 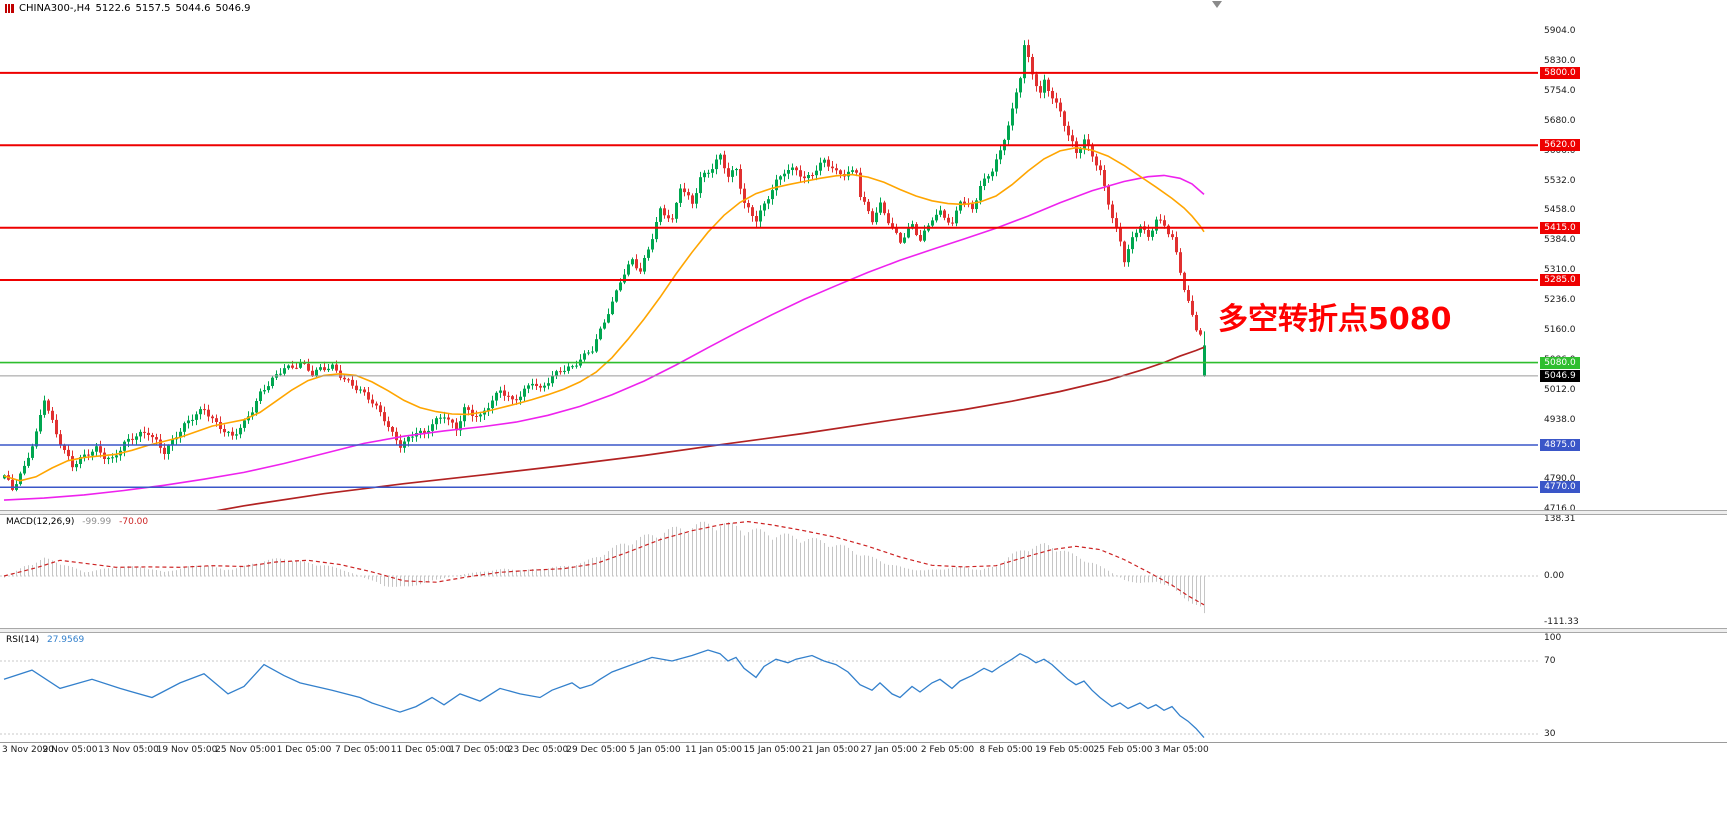 What do you see at coordinates (193, 8) in the screenshot?
I see `low-value: 5044.6` at bounding box center [193, 8].